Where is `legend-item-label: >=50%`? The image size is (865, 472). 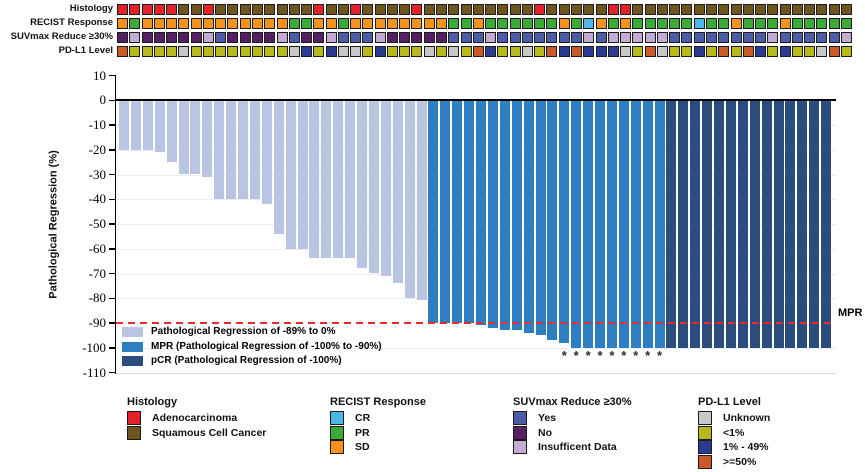 legend-item-label: >=50% is located at coordinates (740, 461).